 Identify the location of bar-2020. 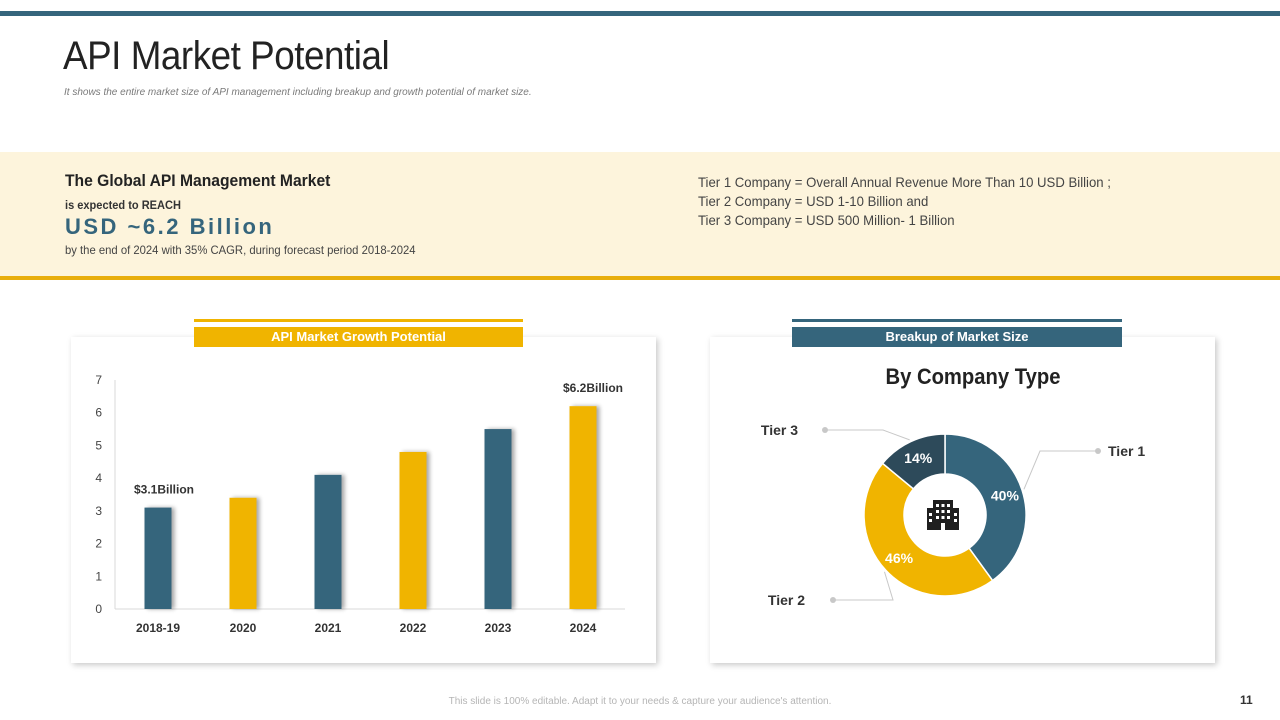
(243, 553).